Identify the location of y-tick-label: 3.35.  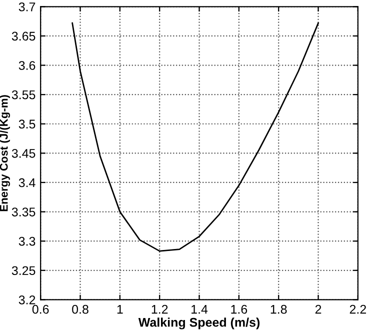
(24, 212).